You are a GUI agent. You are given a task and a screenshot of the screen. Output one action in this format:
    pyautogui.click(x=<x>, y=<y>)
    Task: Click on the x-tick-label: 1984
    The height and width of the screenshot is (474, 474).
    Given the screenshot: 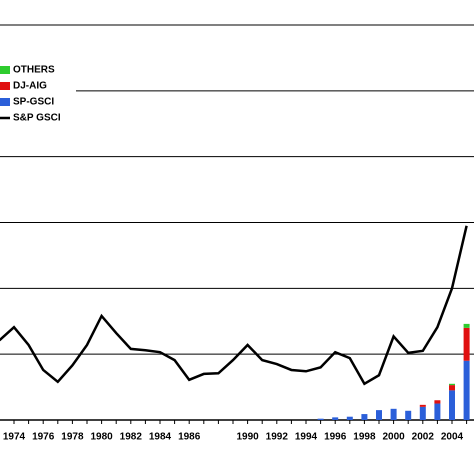 What is the action you would take?
    pyautogui.click(x=160, y=437)
    